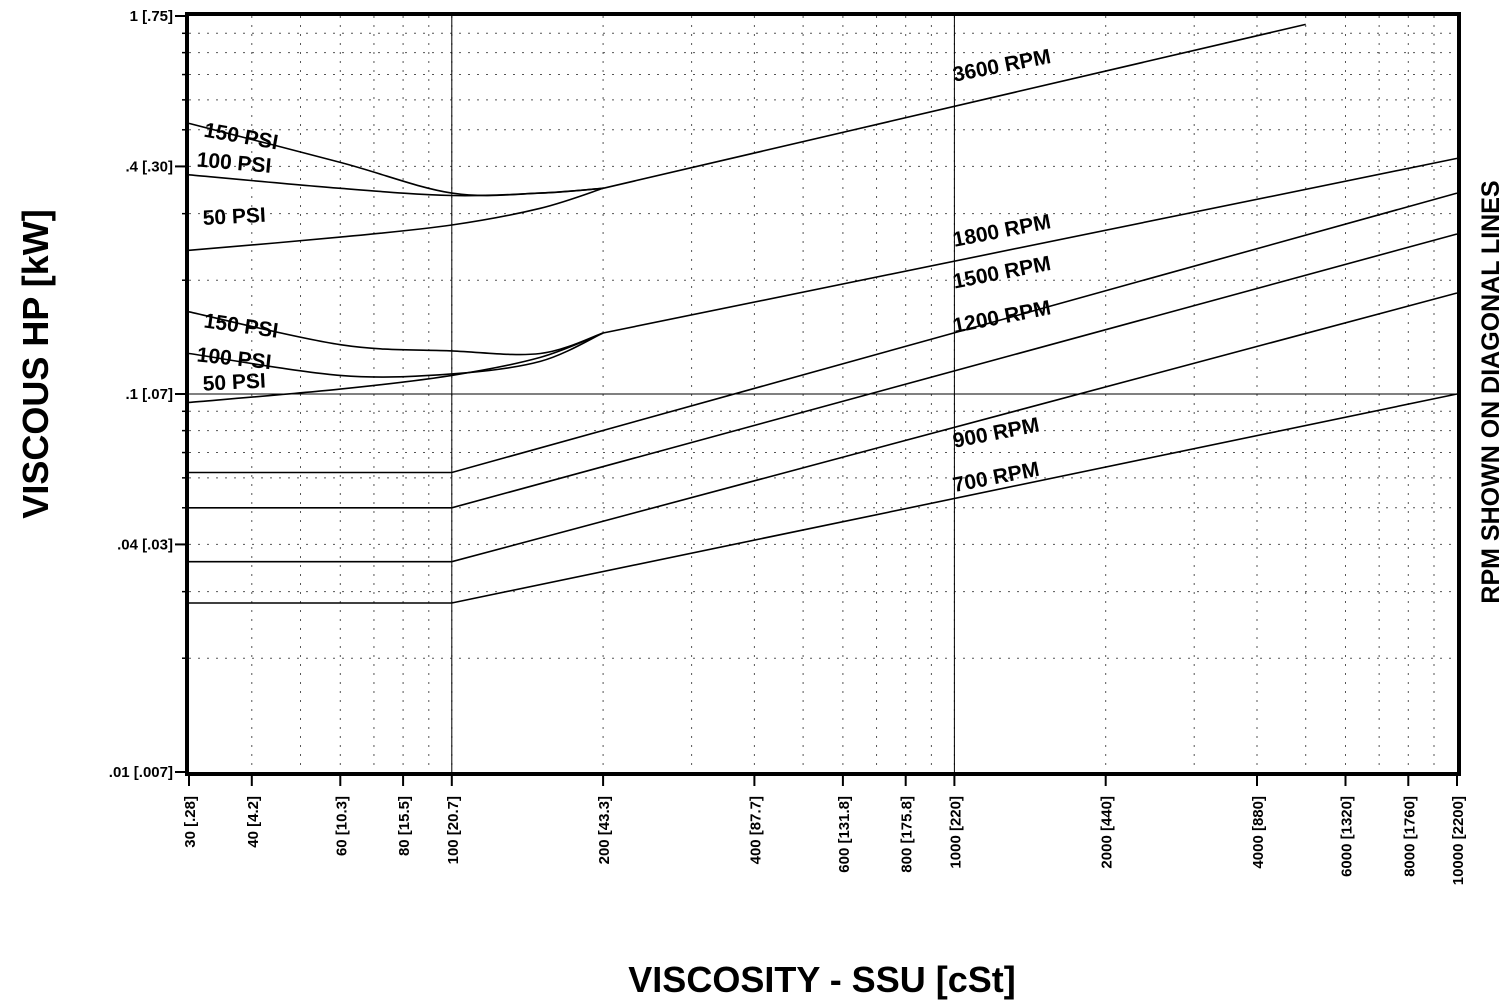  I want to click on x-tick-label: 800 [175.8], so click(907, 834).